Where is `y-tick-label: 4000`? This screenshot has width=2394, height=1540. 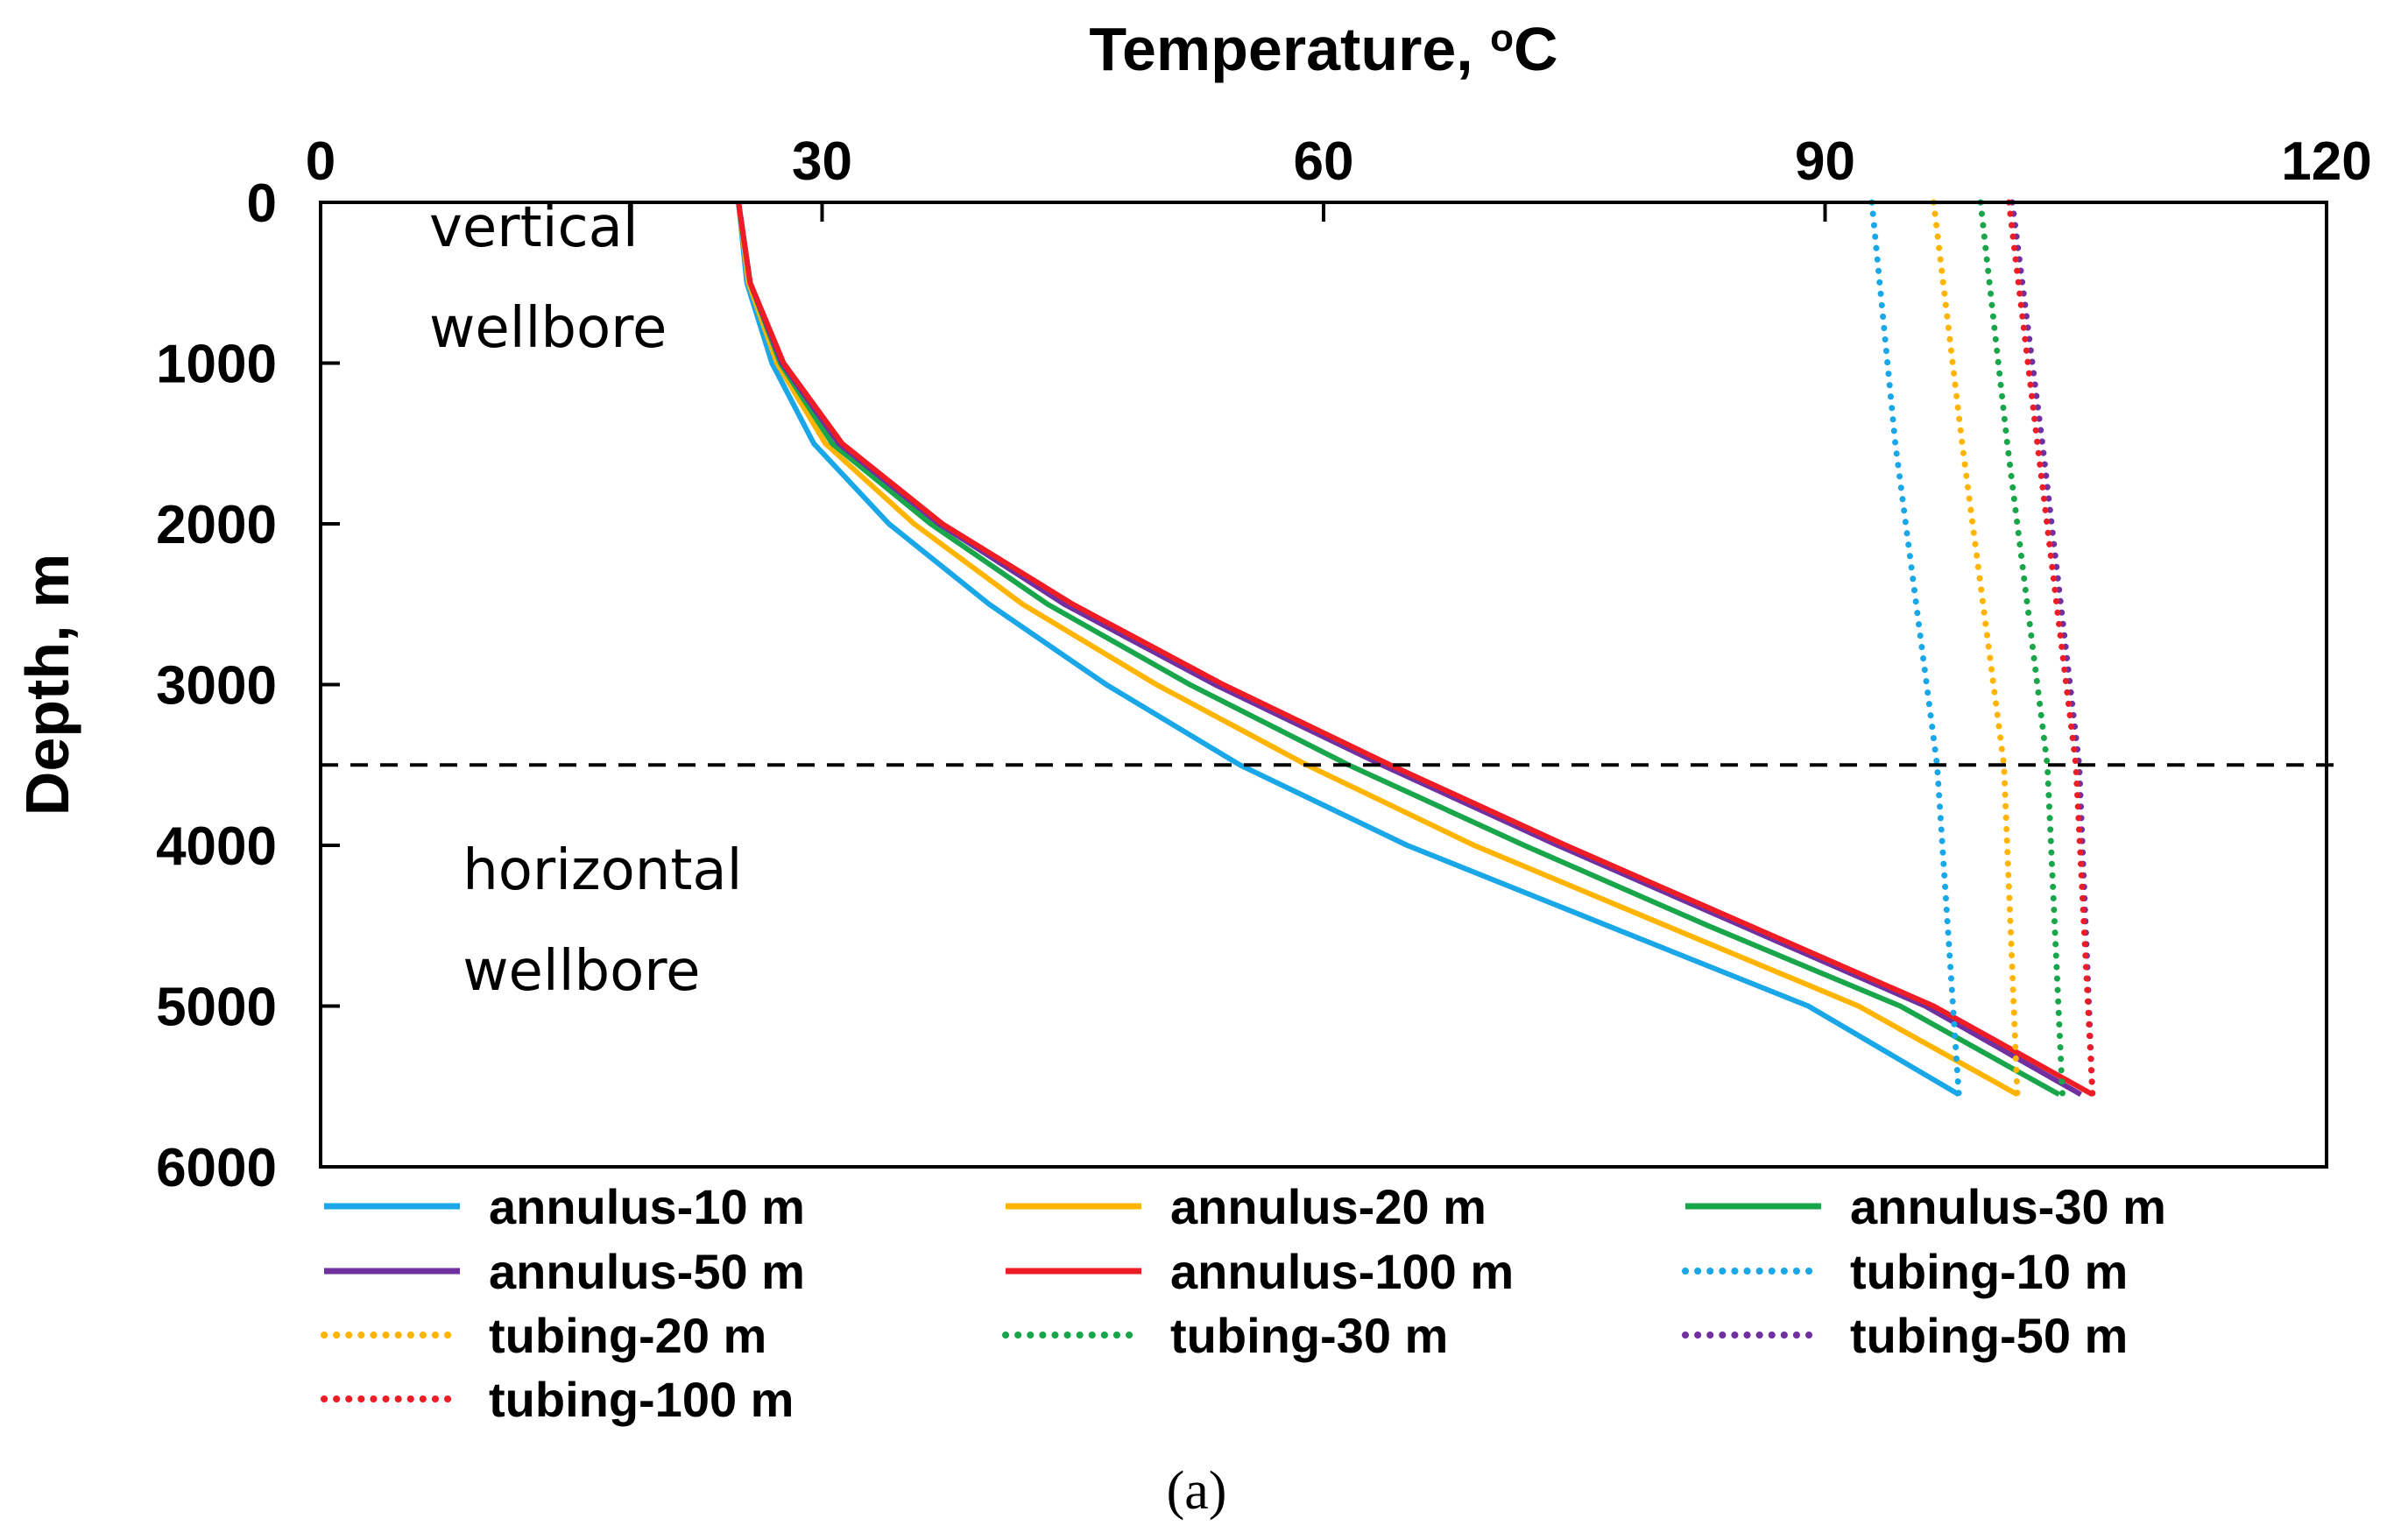 y-tick-label: 4000 is located at coordinates (216, 847).